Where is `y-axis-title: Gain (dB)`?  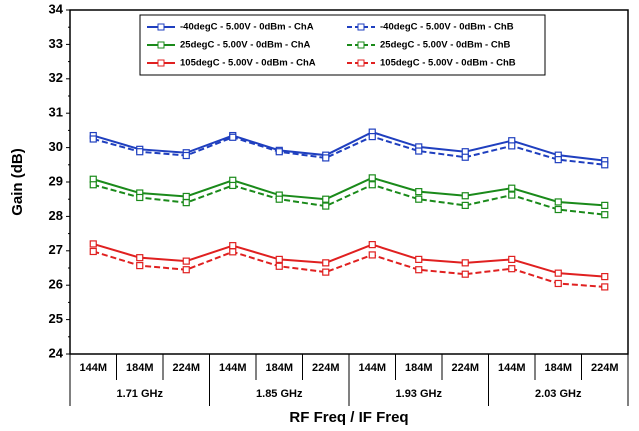
y-axis-title: Gain (dB) is located at coordinates (17, 182).